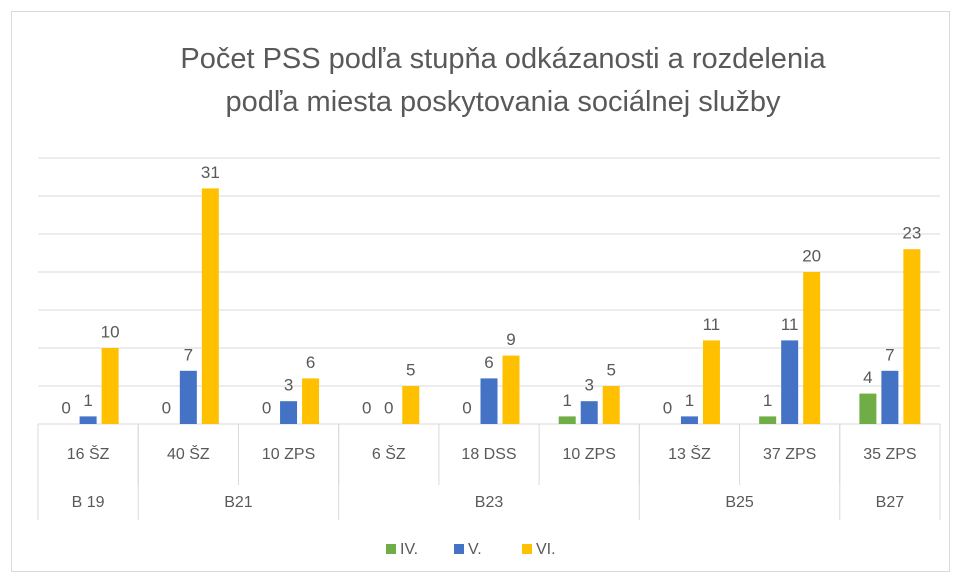 This screenshot has height=583, width=960. I want to click on data-label: 20, so click(811, 255).